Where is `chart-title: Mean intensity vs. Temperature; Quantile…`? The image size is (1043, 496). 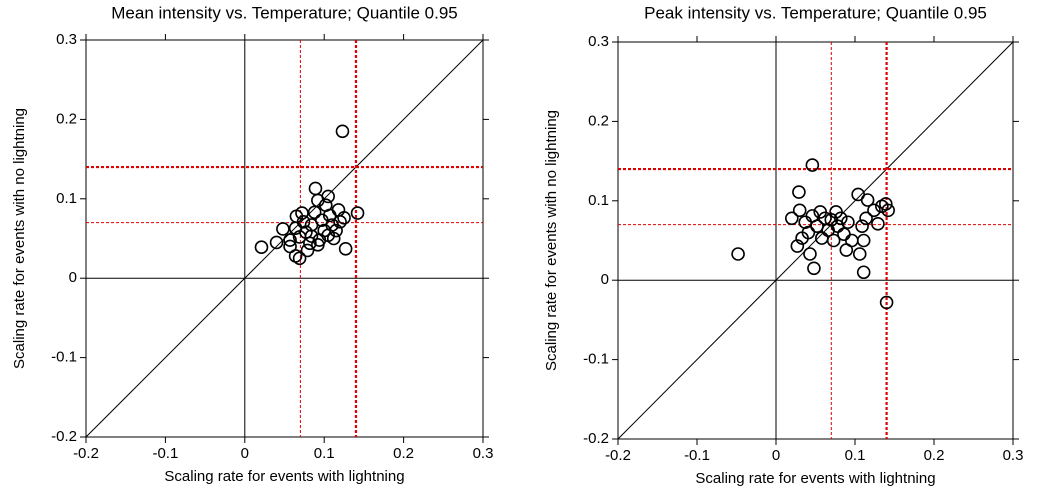
chart-title: Mean intensity vs. Temperature; Quantile… is located at coordinates (284, 12).